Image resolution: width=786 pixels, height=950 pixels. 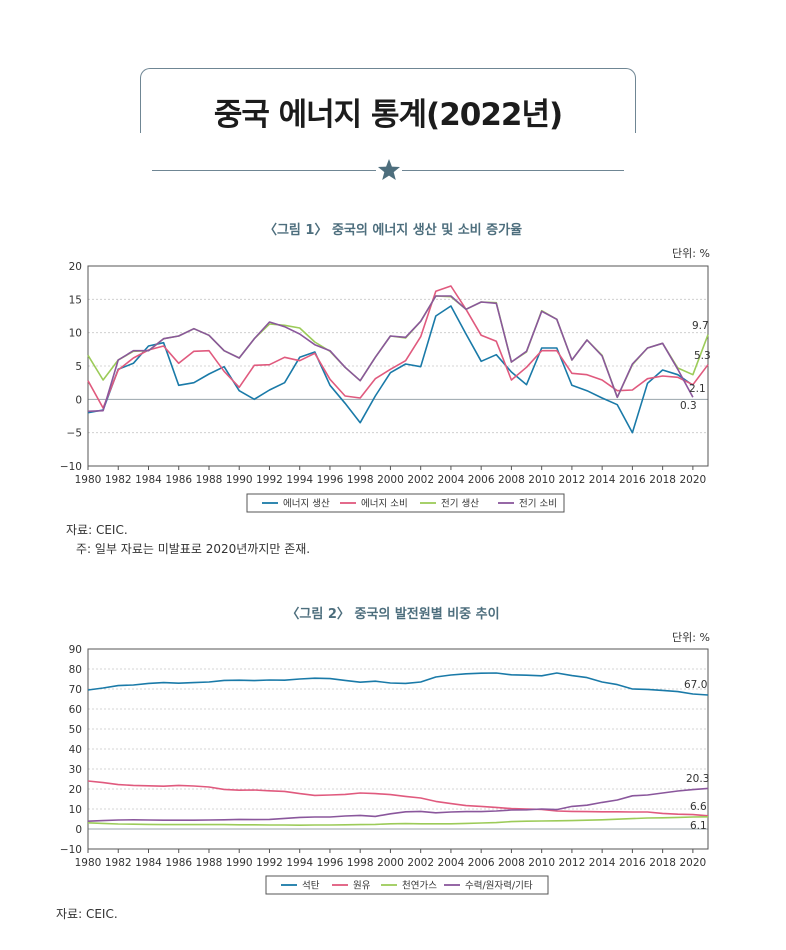 What do you see at coordinates (75, 730) in the screenshot?
I see `y-tick-label: 50` at bounding box center [75, 730].